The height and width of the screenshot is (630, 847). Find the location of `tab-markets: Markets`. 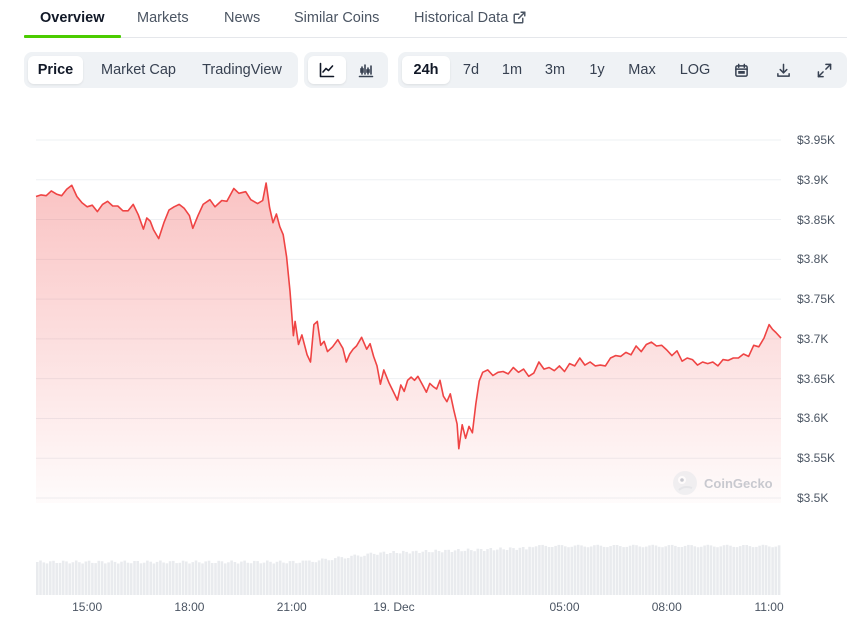

tab-markets: Markets is located at coordinates (163, 18).